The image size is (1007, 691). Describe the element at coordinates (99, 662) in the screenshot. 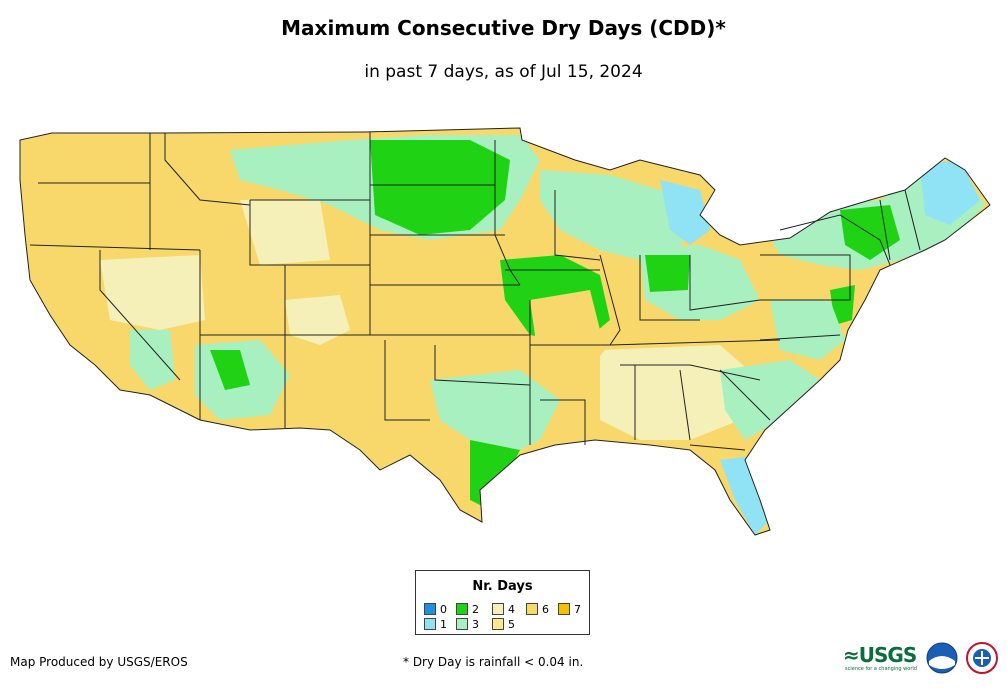

I see `map-credit: Map Produced by USGS/EROS` at that location.